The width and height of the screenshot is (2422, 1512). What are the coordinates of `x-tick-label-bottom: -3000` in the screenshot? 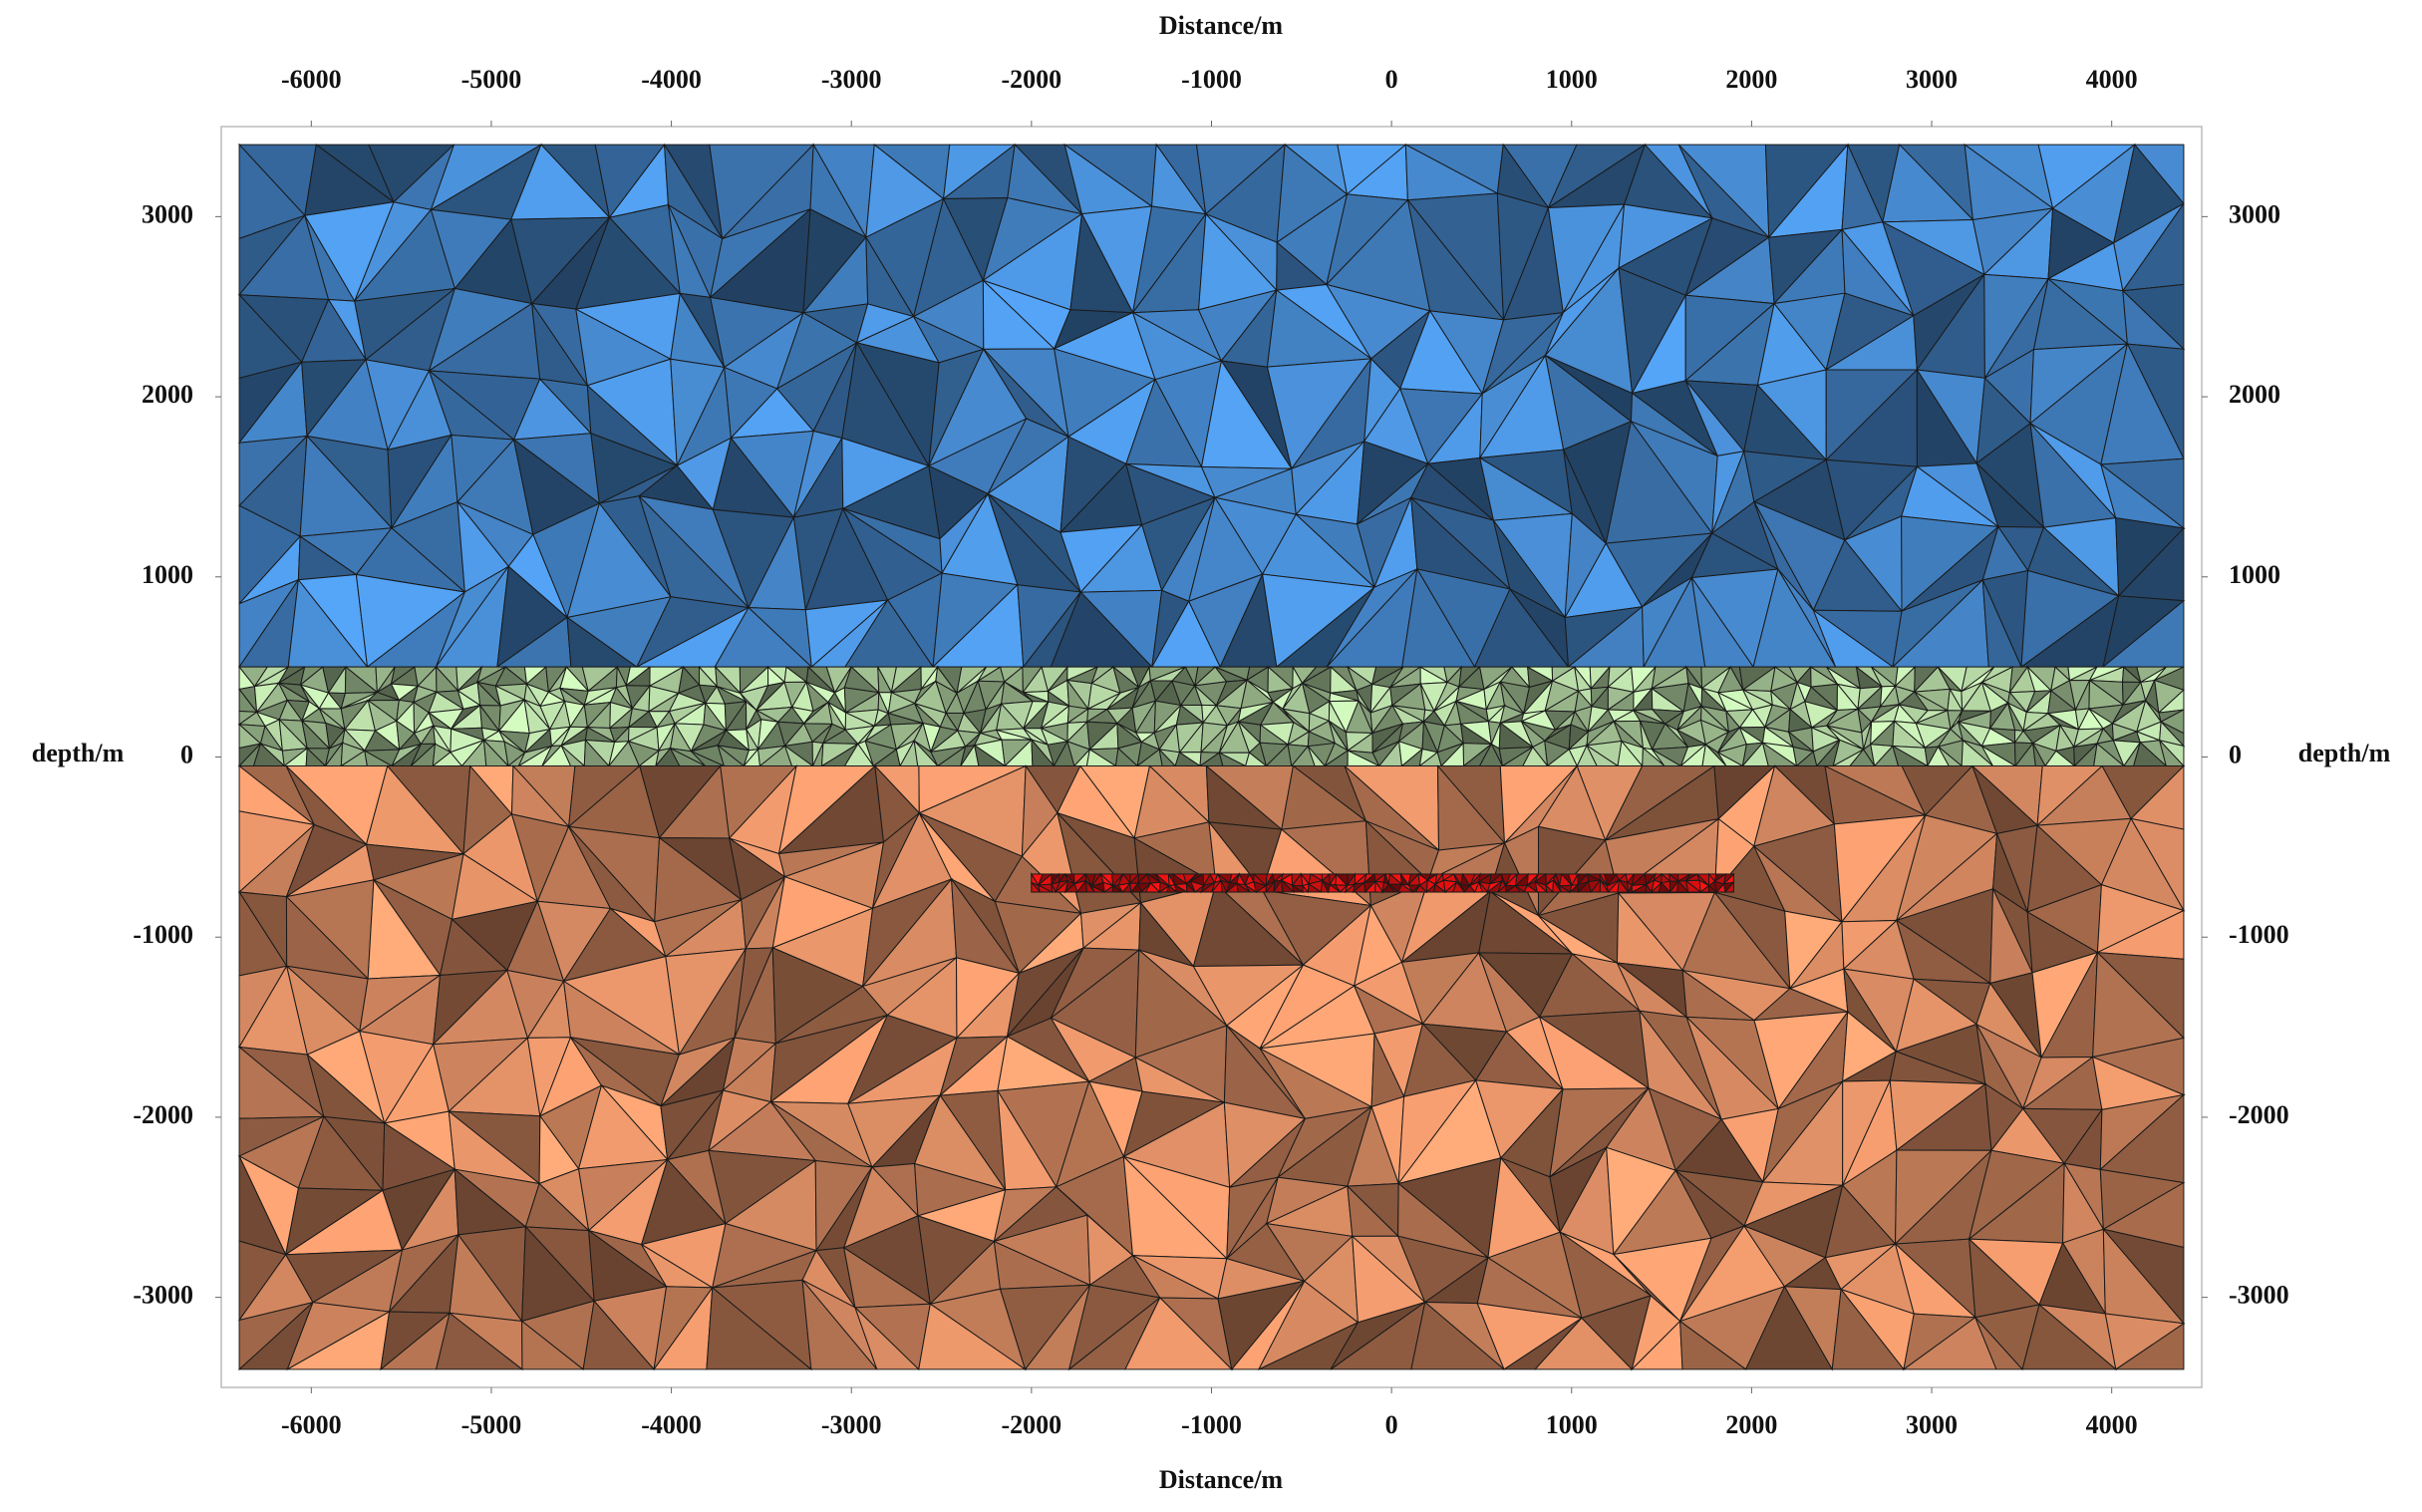 It's located at (851, 1425).